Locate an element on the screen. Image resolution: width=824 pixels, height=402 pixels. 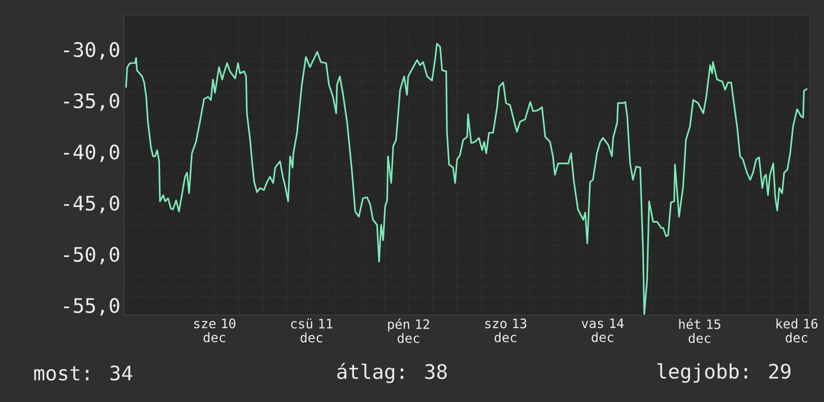
x-tick-label: hét 15 dec is located at coordinates (699, 331).